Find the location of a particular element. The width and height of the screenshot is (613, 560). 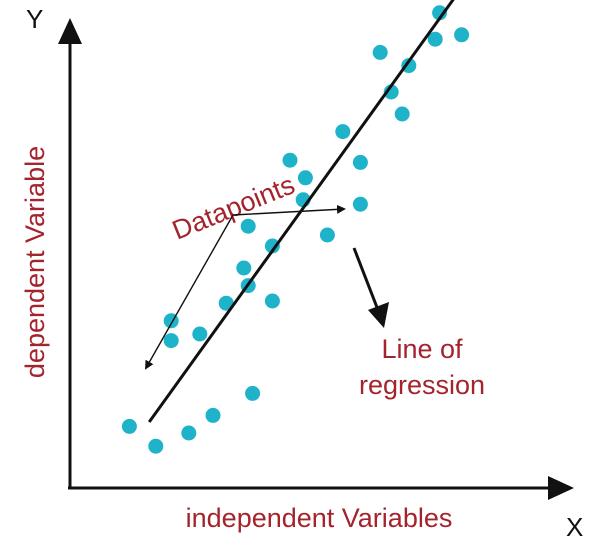

regression-pointer-line is located at coordinates (366, 279).